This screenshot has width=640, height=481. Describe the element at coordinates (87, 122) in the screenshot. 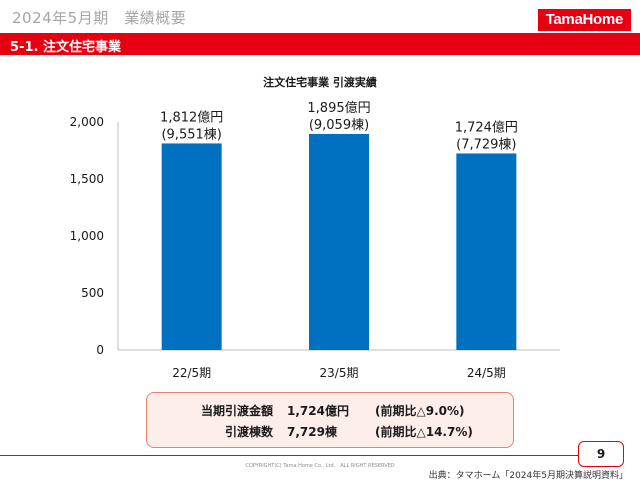

I see `y-tick-label: 2,000` at that location.